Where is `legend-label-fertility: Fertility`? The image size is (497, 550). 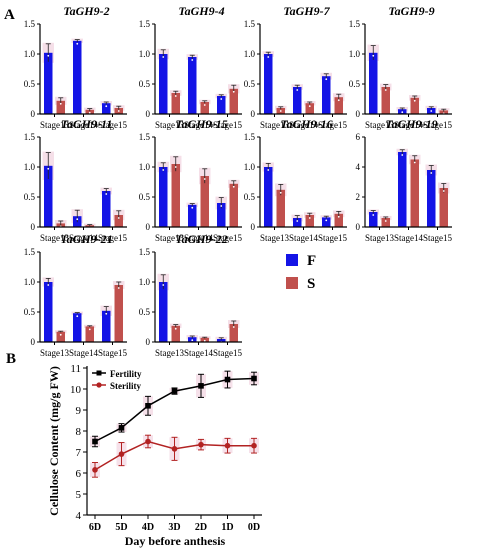 legend-label-fertility: Fertility is located at coordinates (126, 374).